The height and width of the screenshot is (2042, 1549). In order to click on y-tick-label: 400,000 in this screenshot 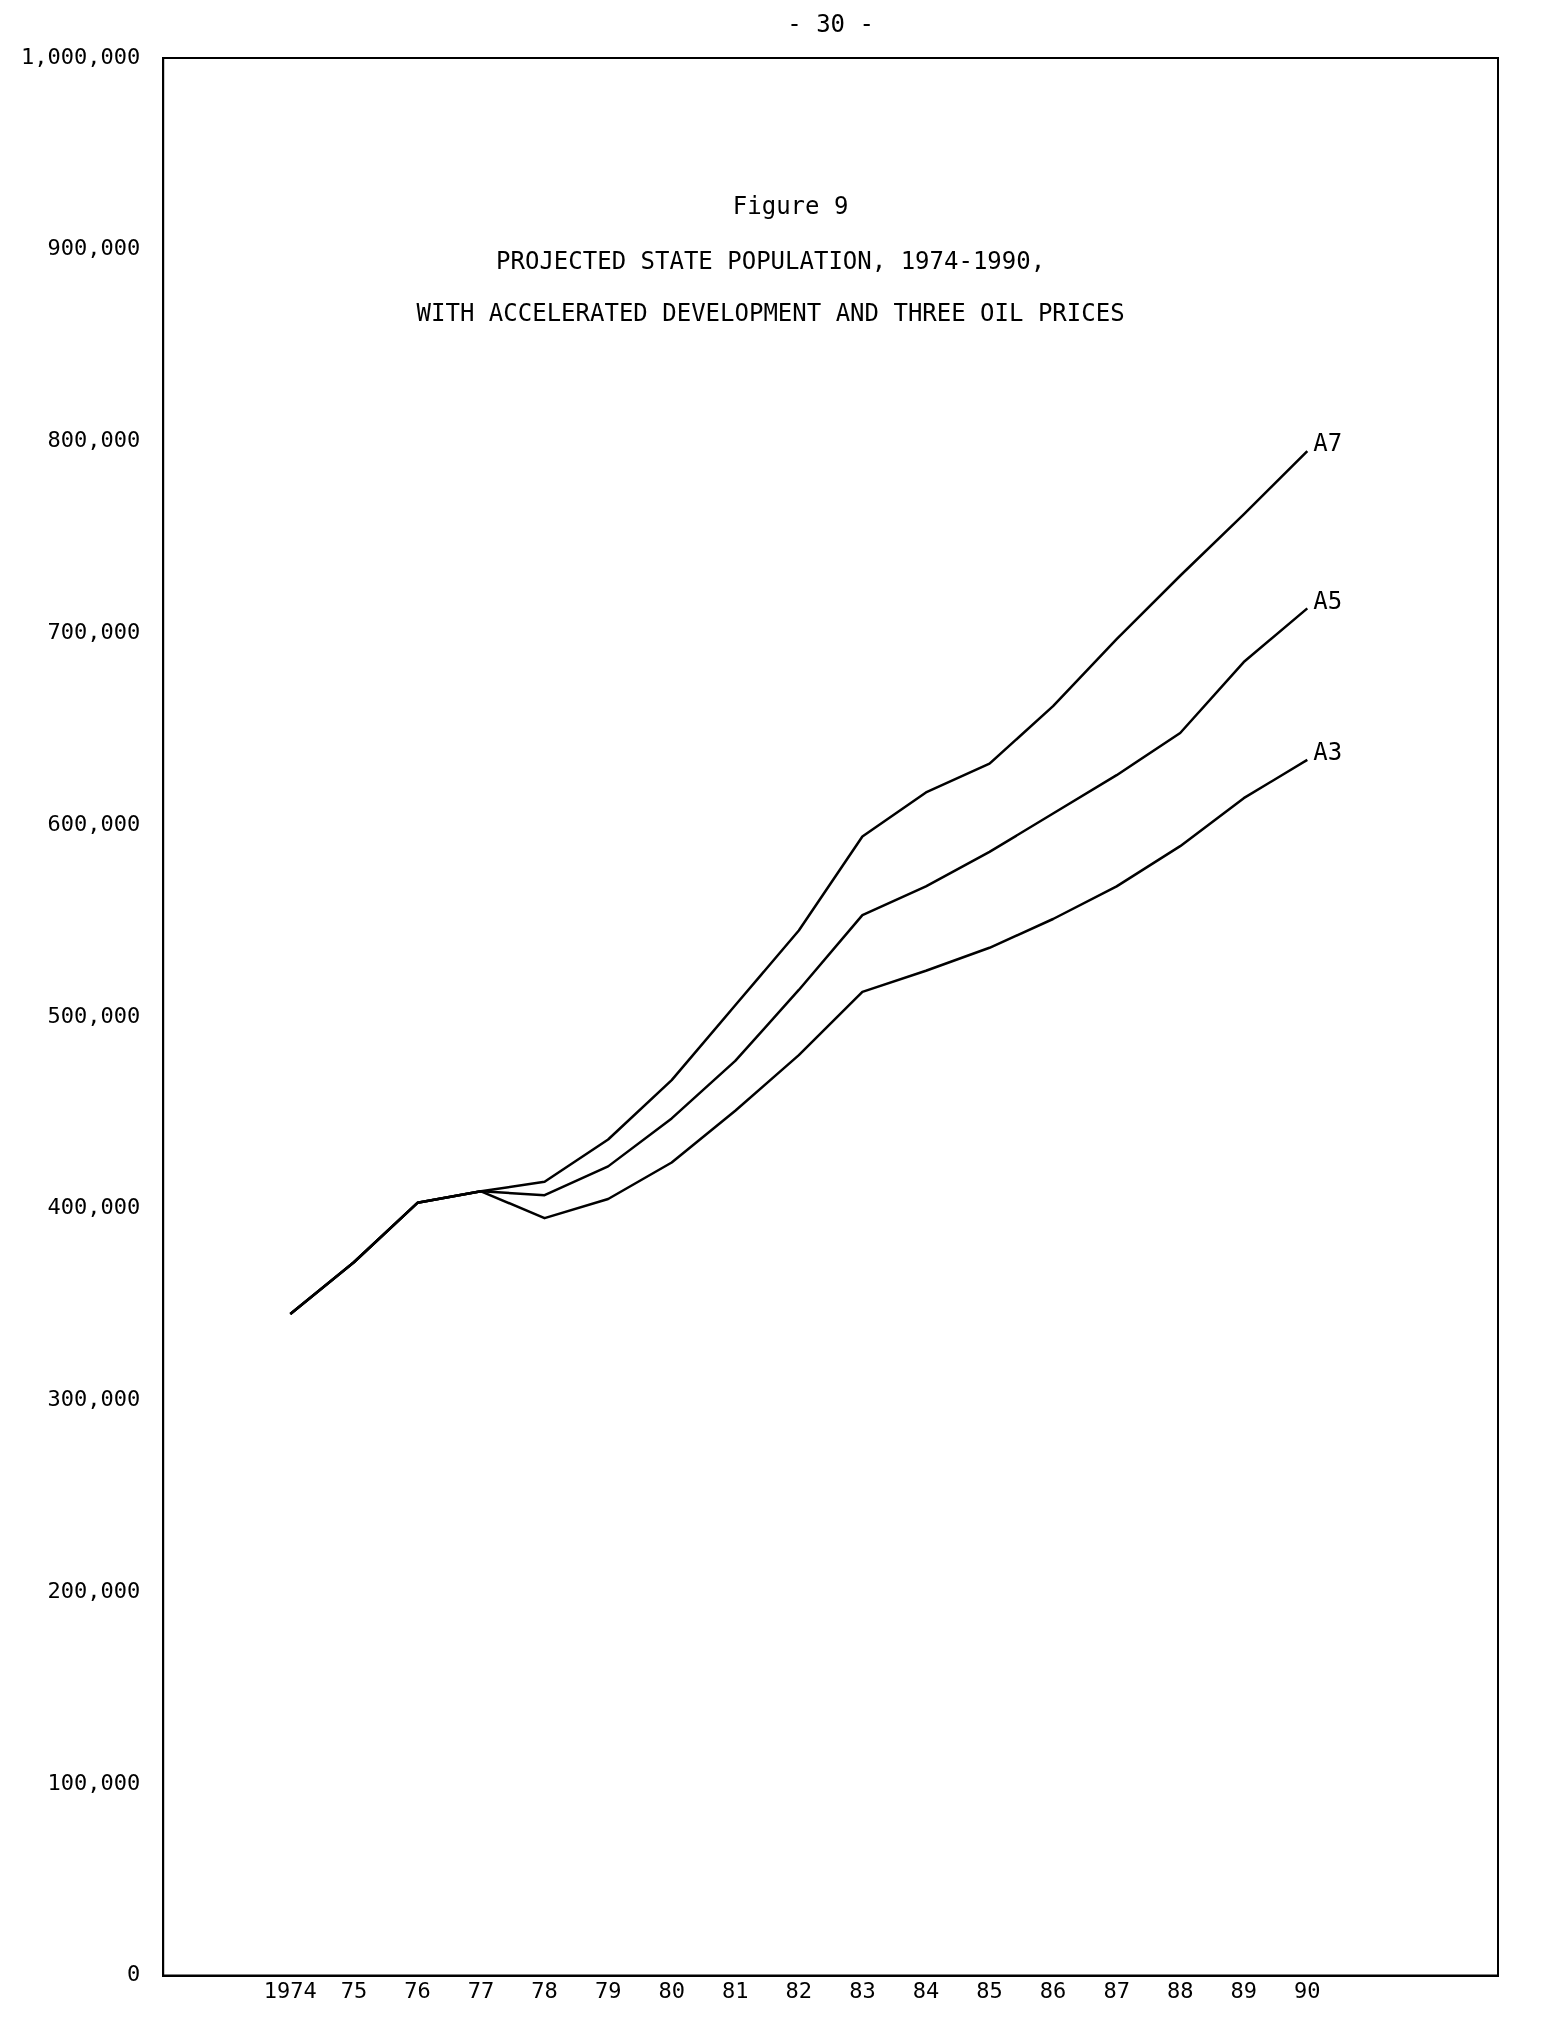, I will do `click(94, 1207)`.